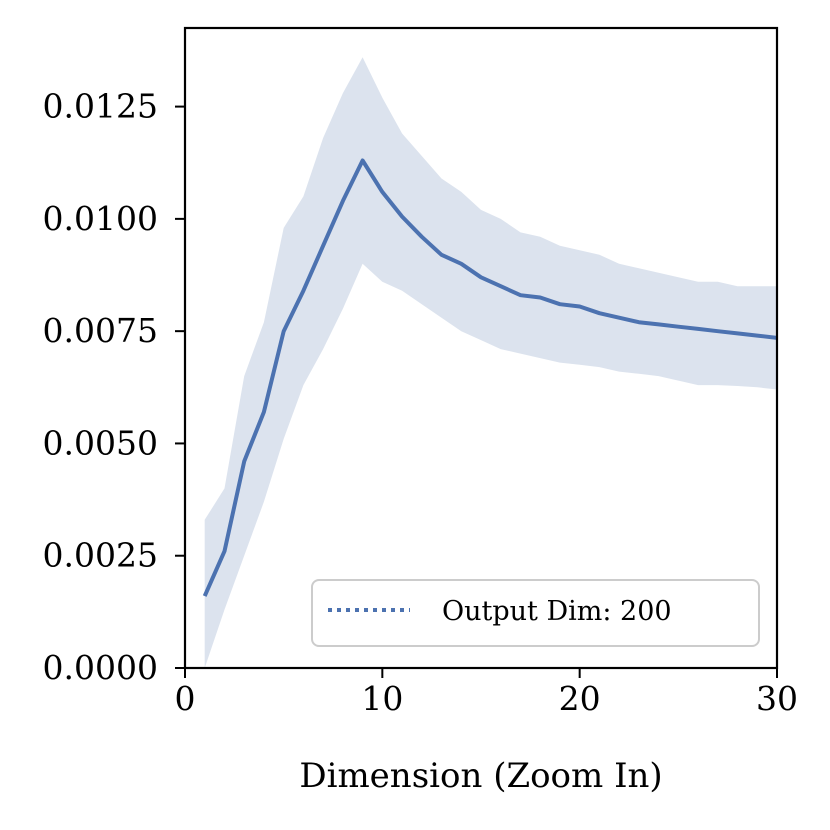  I want to click on x-tick-label: 20, so click(580, 698).